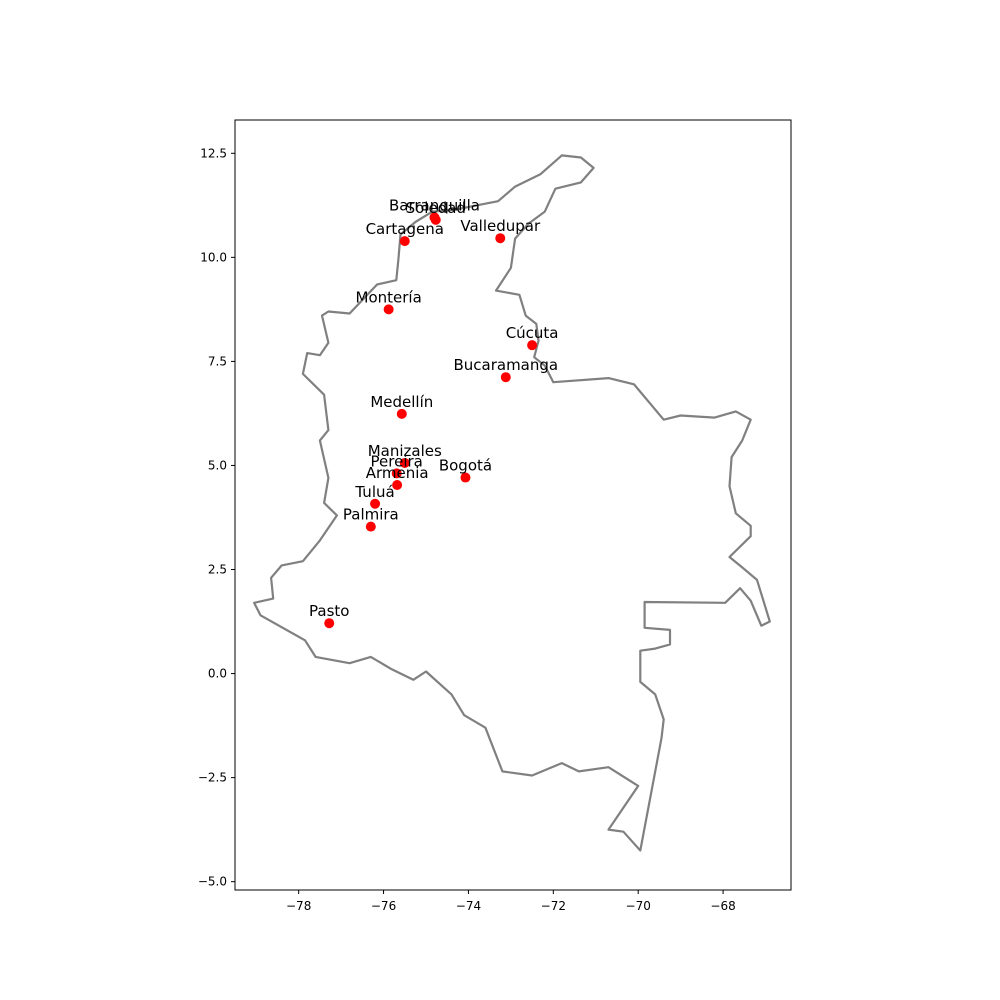 The image size is (1000, 1000). I want to click on x-axis-ticks: −78 −76 −74 −72 −70 −68, so click(511, 901).